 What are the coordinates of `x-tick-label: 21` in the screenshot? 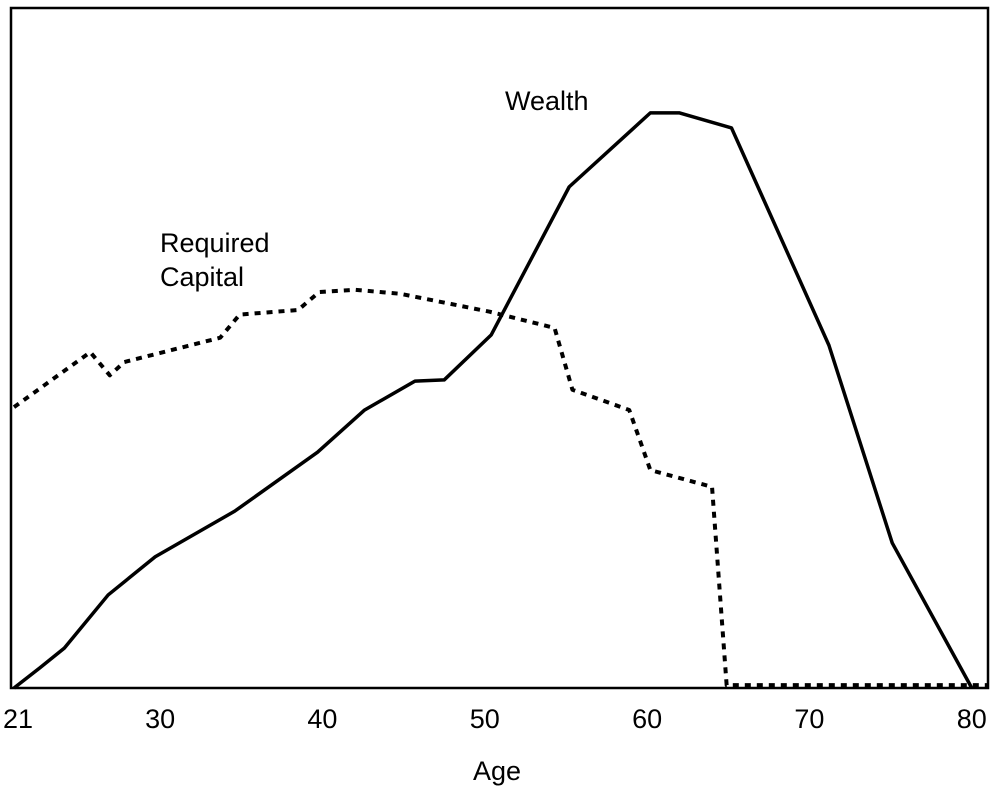 It's located at (18, 719).